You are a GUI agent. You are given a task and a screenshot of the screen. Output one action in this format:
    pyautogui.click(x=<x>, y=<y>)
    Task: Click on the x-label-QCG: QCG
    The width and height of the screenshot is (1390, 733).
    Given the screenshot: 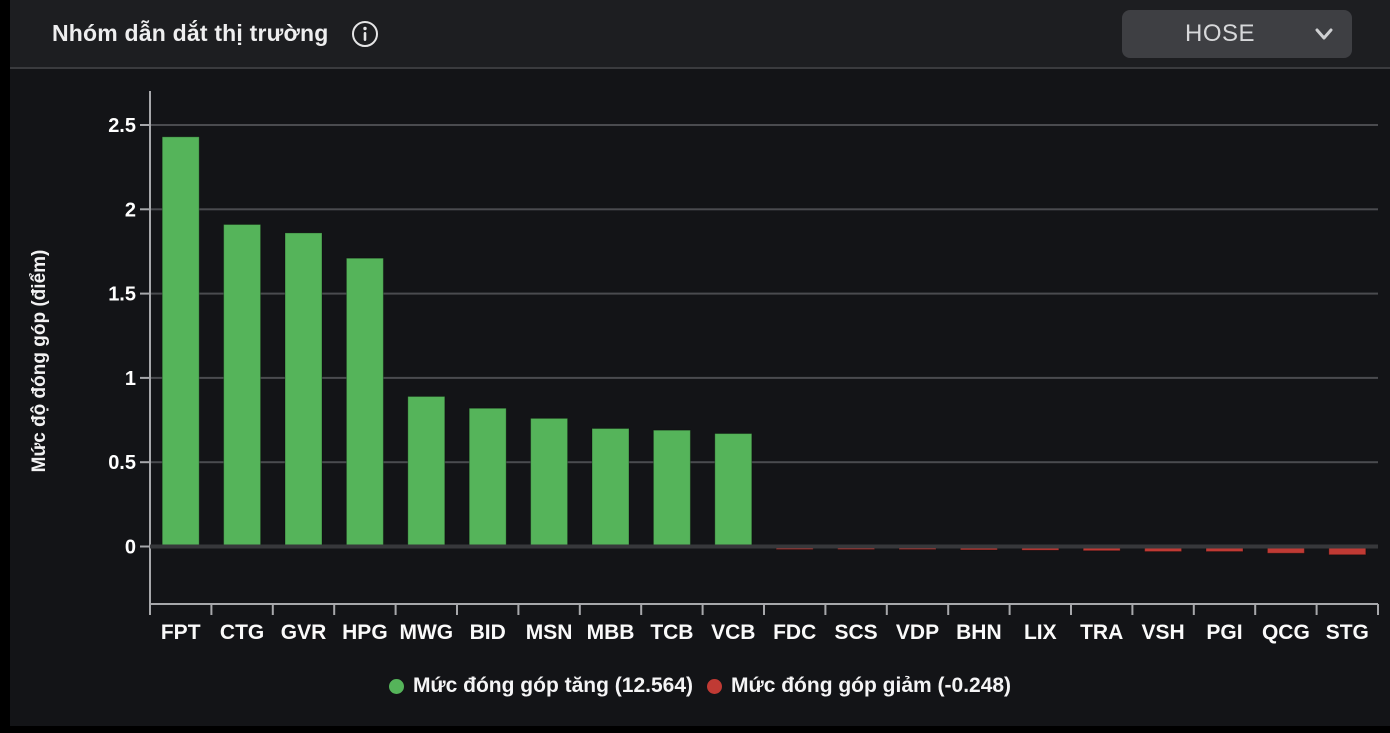 What is the action you would take?
    pyautogui.click(x=1286, y=632)
    